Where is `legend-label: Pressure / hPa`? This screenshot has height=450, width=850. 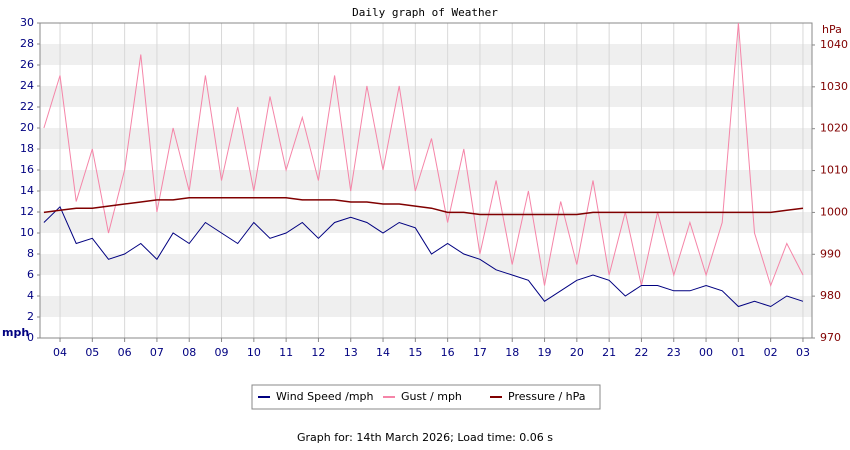
legend-label: Pressure / hPa is located at coordinates (547, 396).